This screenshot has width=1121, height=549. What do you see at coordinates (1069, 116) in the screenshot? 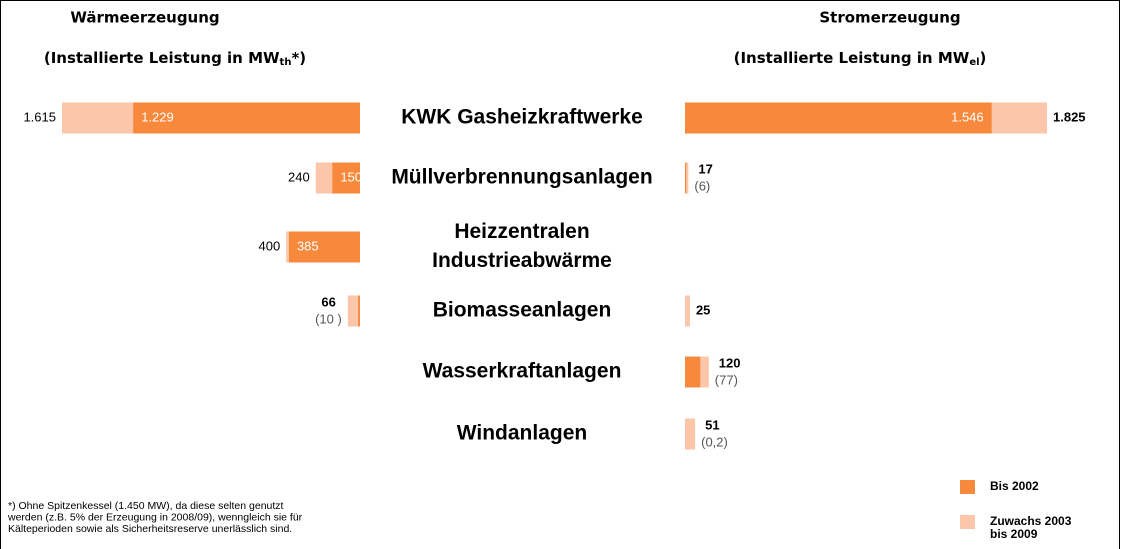
I see `total-label: 1.825` at bounding box center [1069, 116].